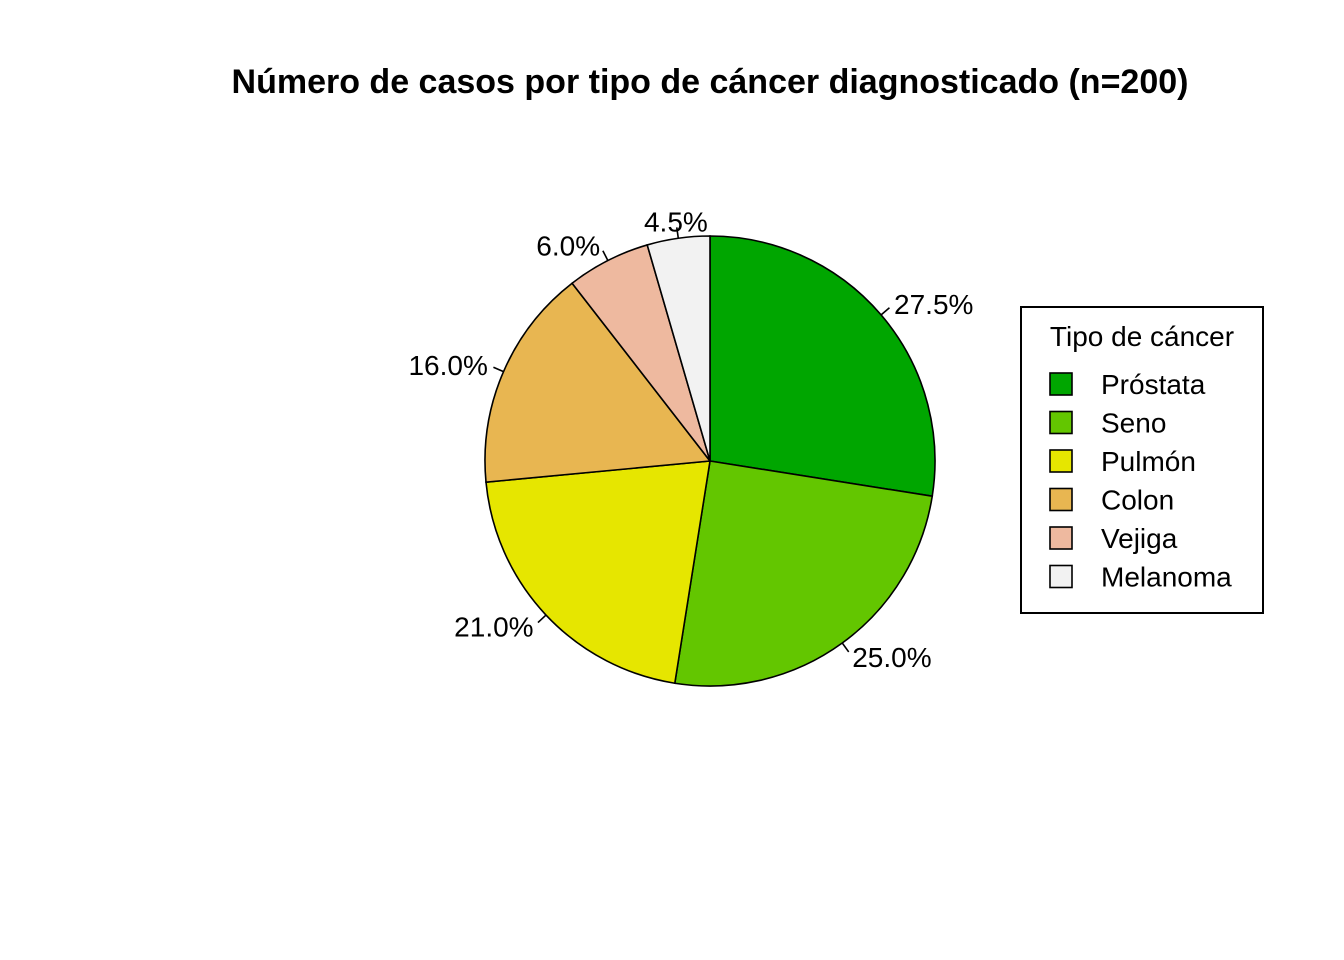  Describe the element at coordinates (1137, 500) in the screenshot. I see `legend-label-colon: Colon` at that location.